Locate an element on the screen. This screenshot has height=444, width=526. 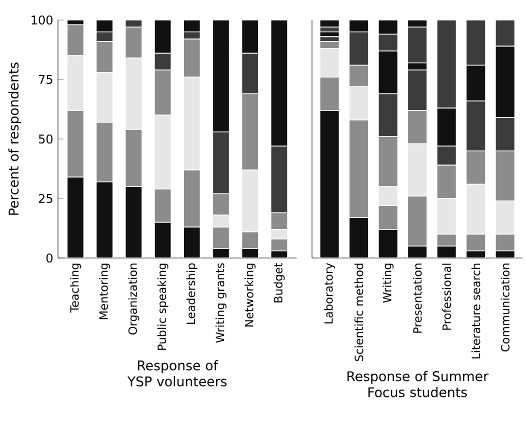
x-tick-label: Budget is located at coordinates (279, 282).